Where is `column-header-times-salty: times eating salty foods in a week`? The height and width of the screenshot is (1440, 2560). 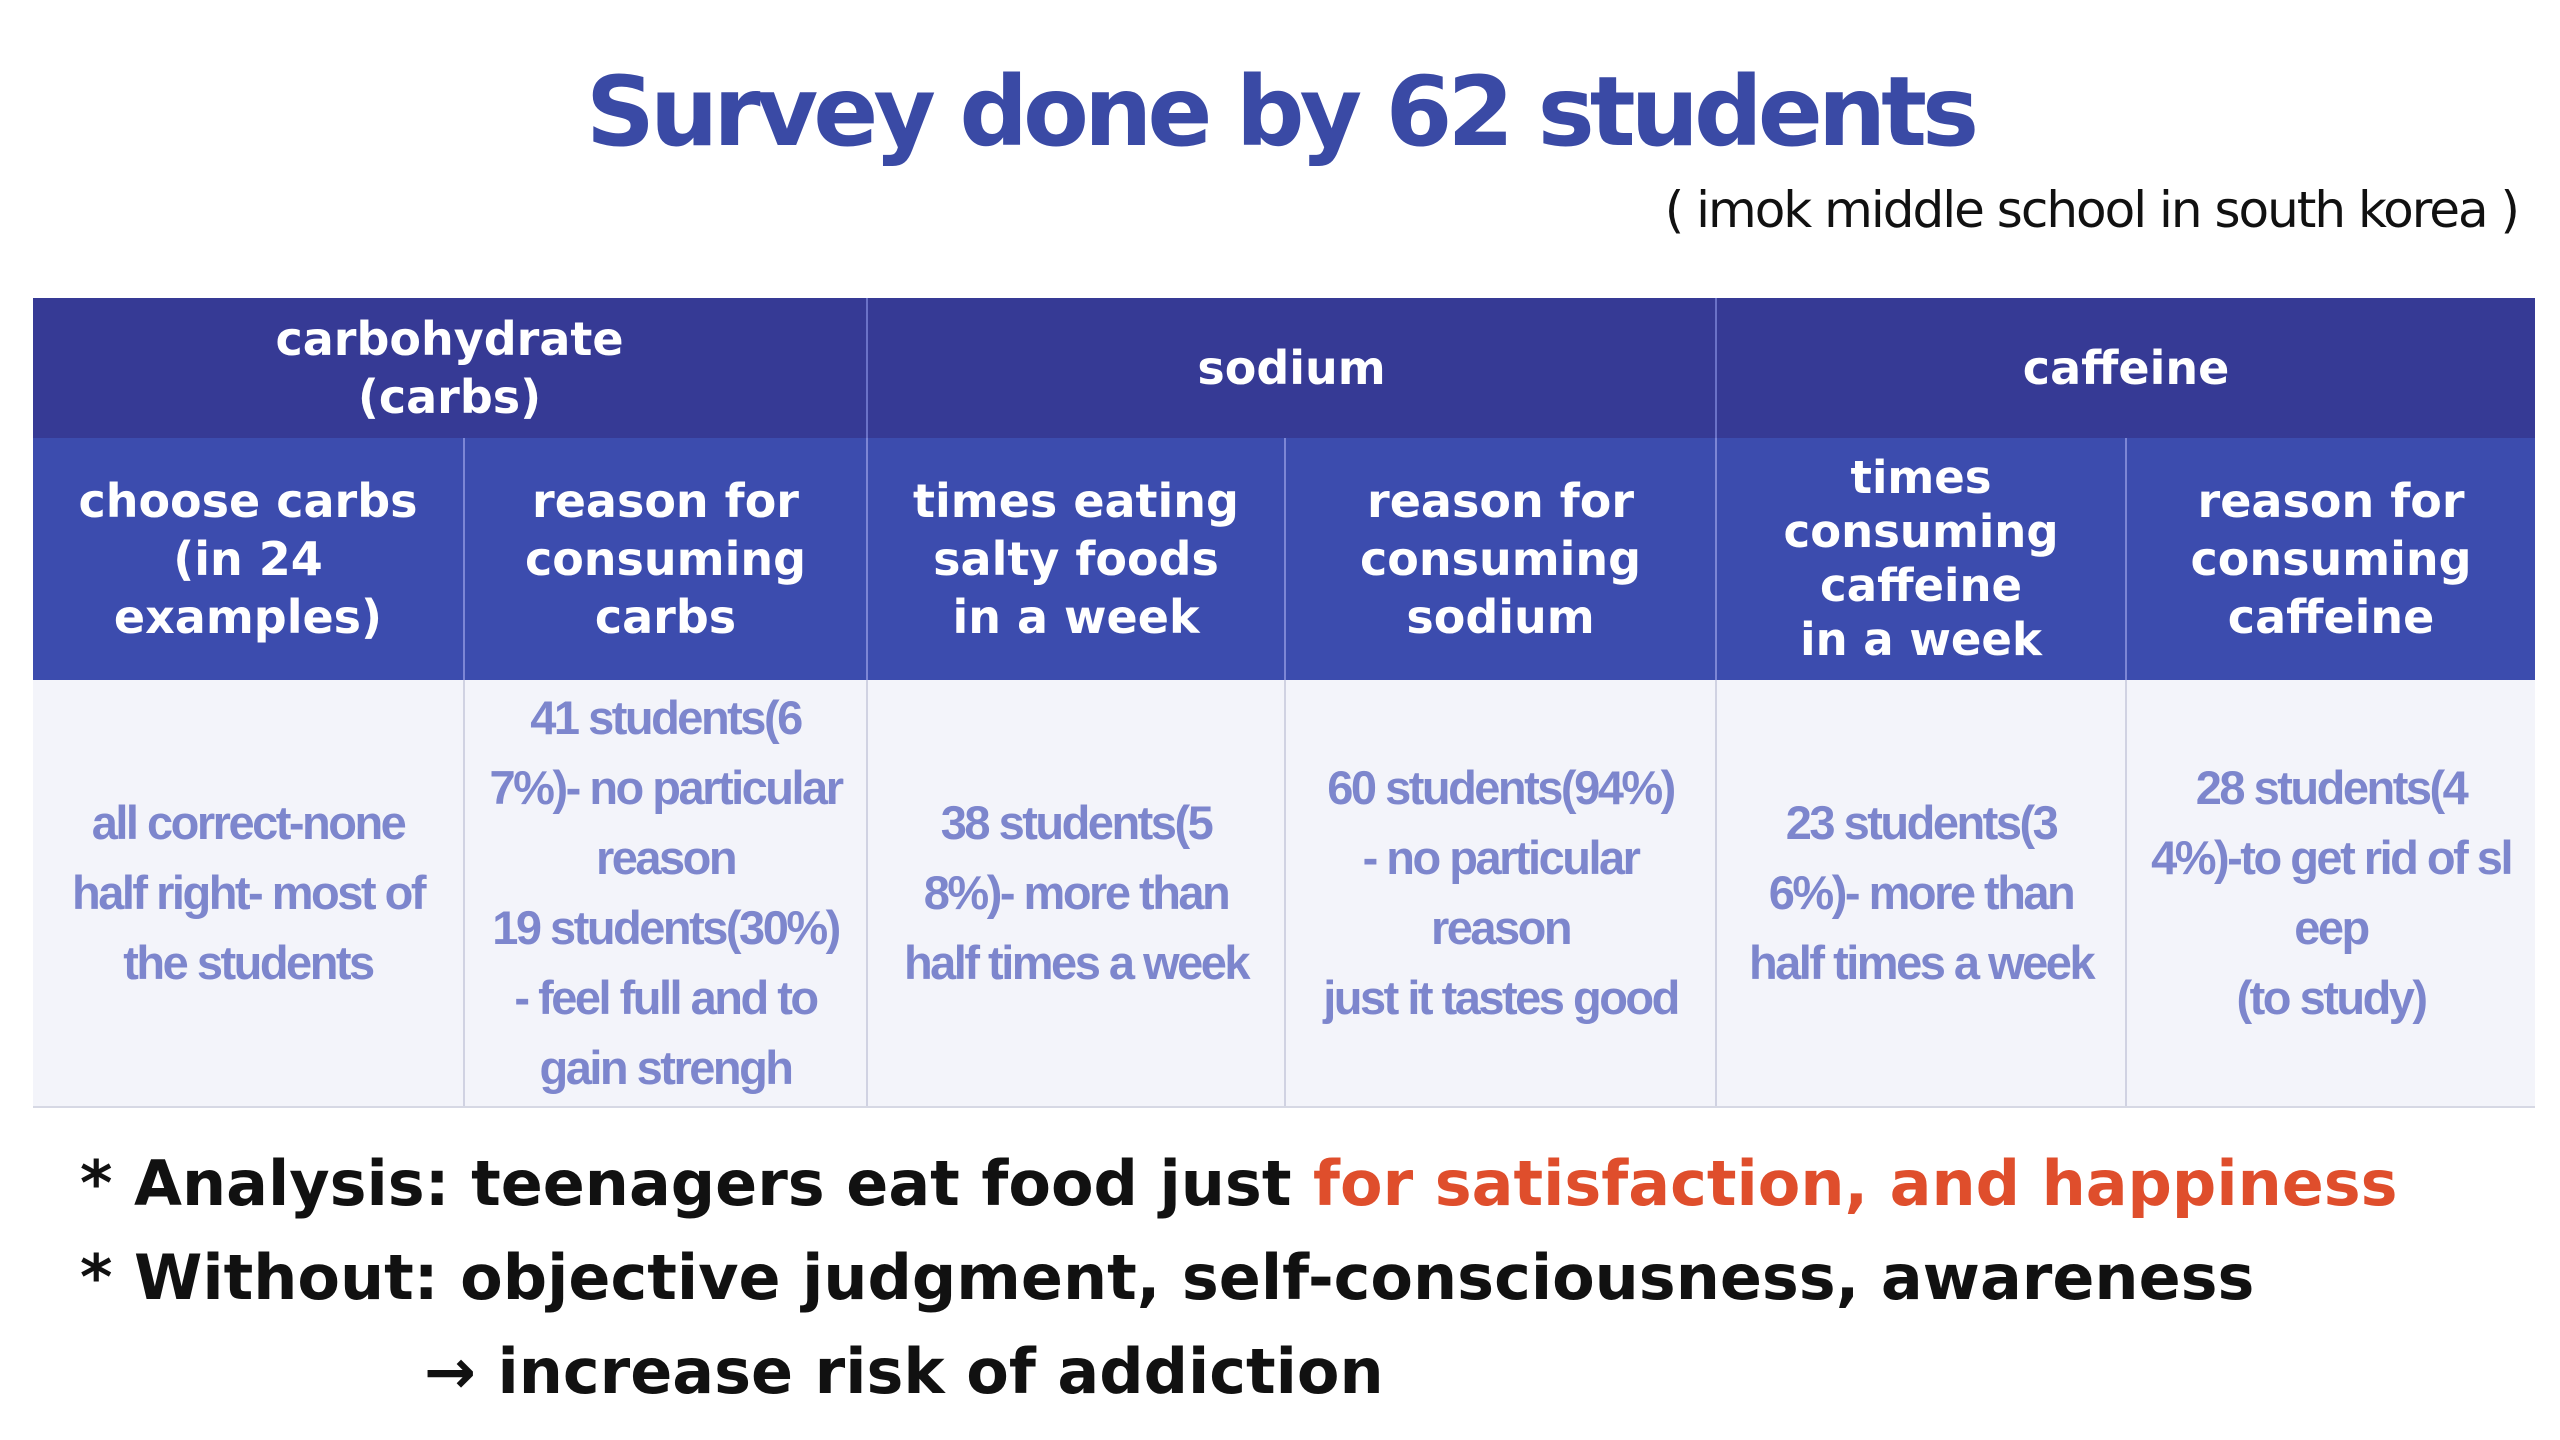
column-header-times-salty: times eating salty foods in a week is located at coordinates (1076, 559).